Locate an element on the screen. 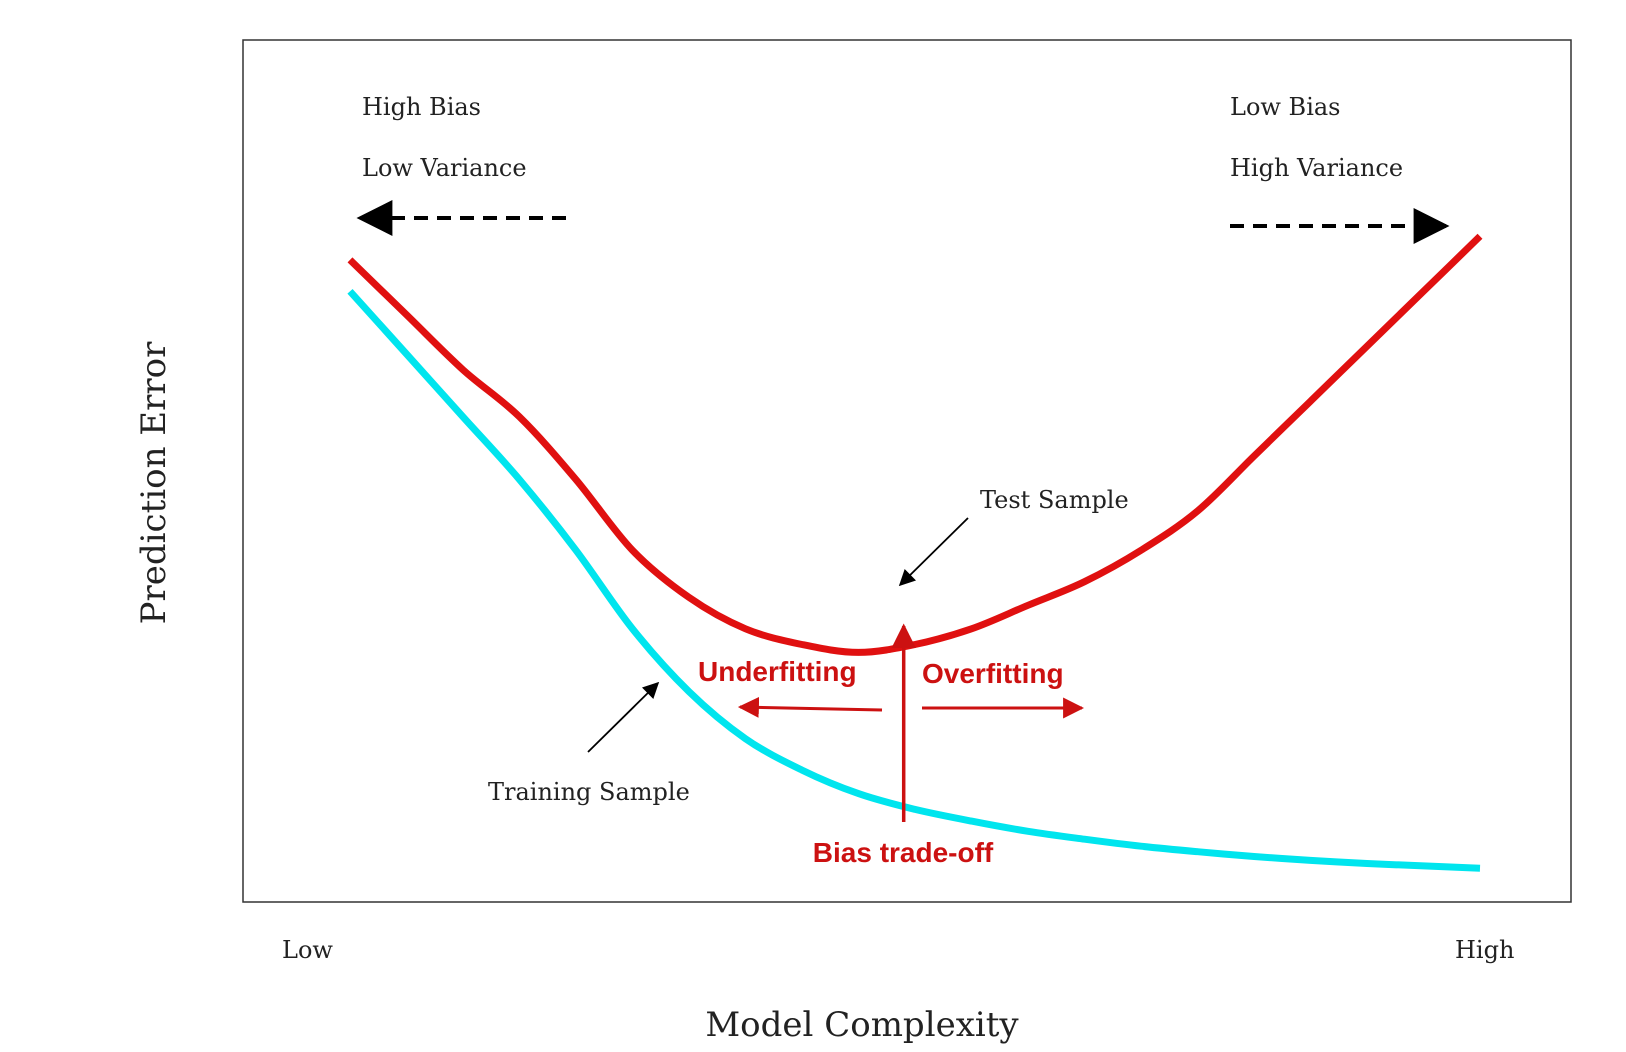  underfitting-arrow is located at coordinates (810, 707).